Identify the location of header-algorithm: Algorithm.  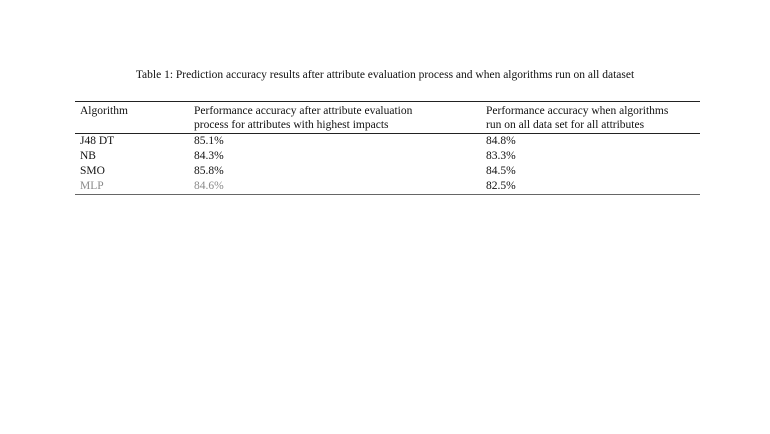
(134, 118).